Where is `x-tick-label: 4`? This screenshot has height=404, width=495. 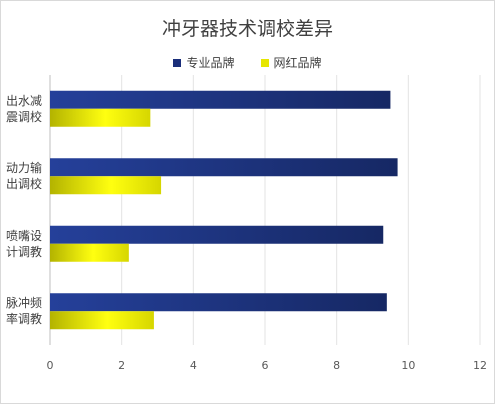 x-tick-label: 4 is located at coordinates (193, 365).